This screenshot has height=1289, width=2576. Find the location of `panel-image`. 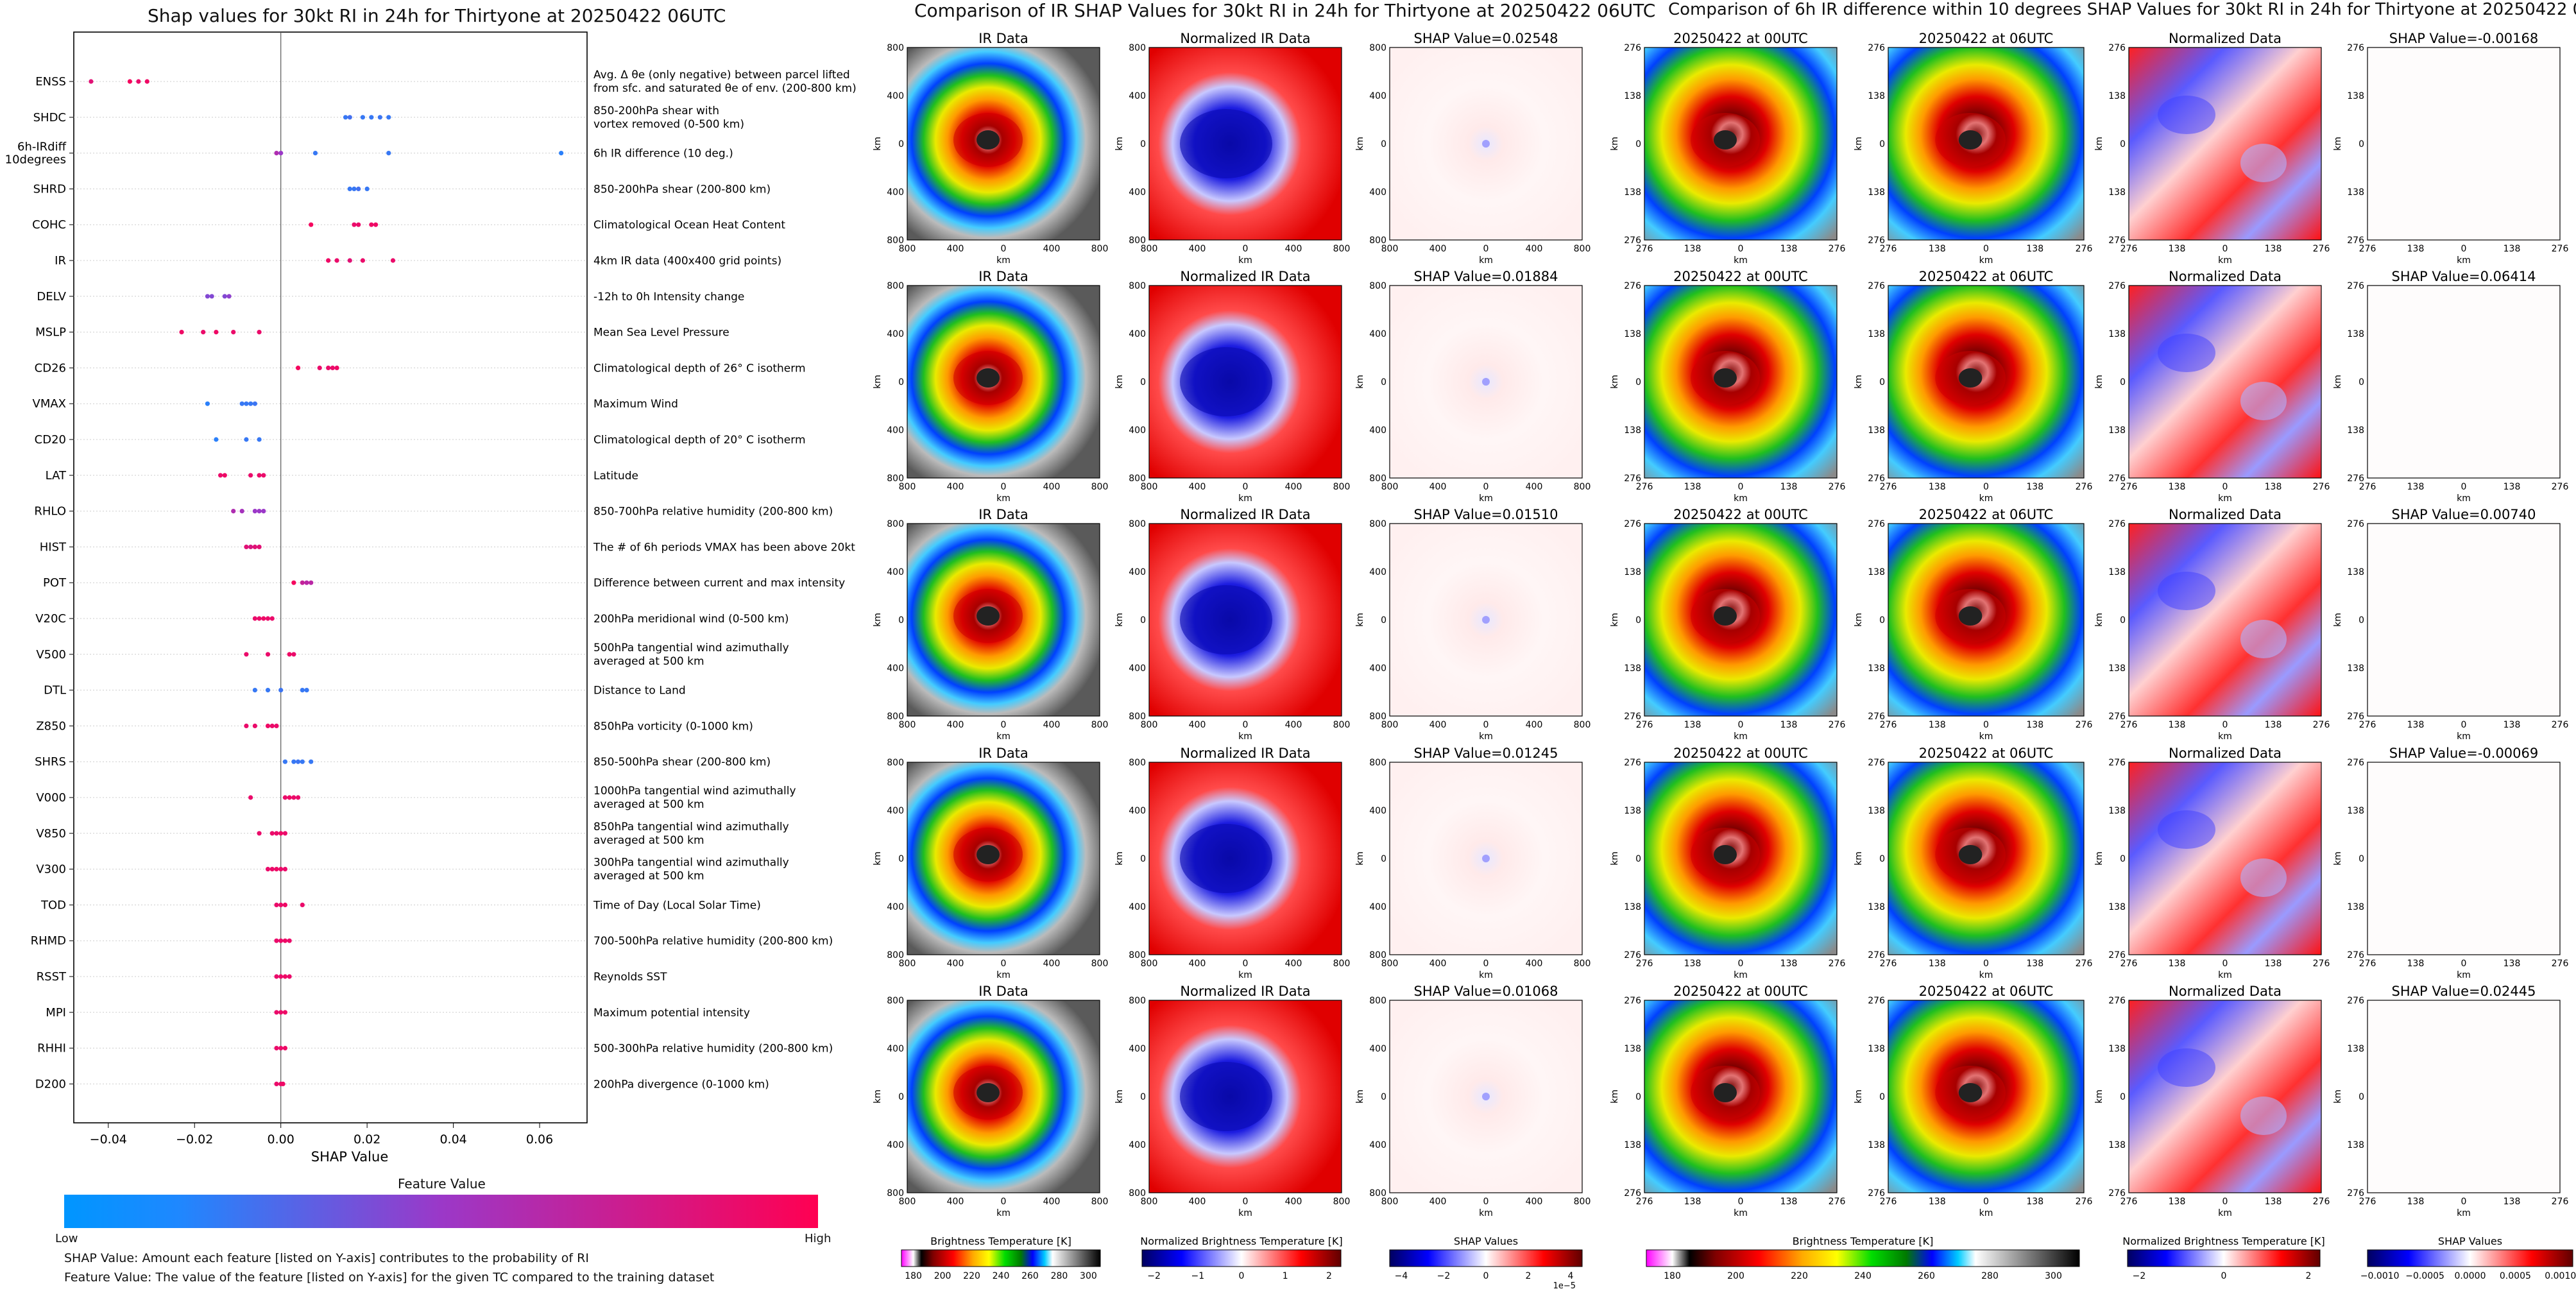

panel-image is located at coordinates (2225, 382).